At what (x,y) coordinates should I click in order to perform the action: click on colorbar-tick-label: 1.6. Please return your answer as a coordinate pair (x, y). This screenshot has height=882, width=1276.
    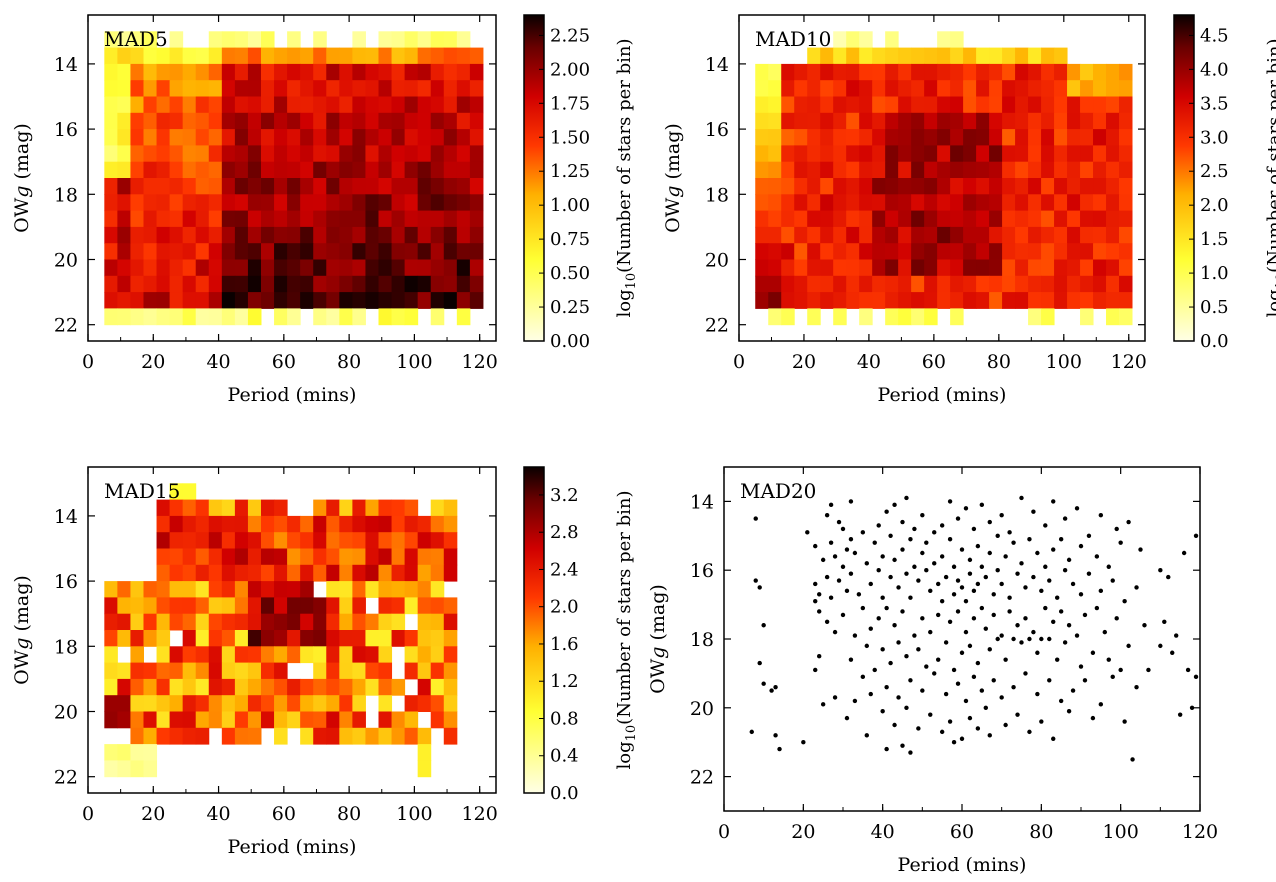
    Looking at the image, I should click on (564, 644).